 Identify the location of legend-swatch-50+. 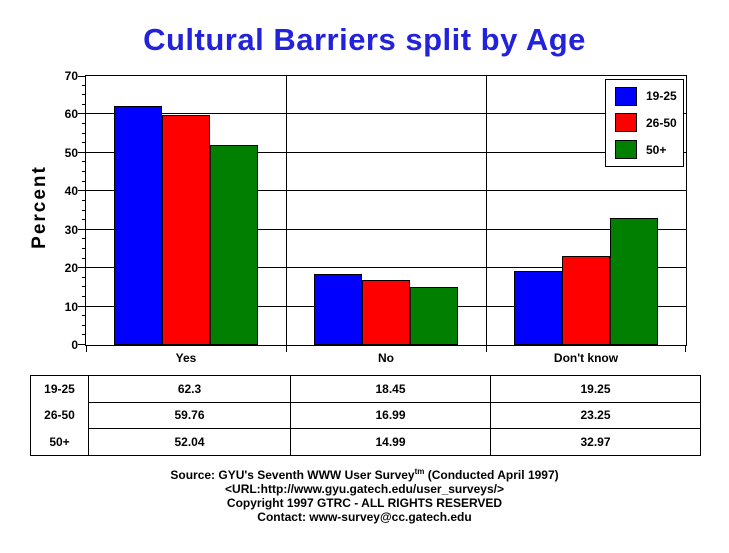
(626, 150).